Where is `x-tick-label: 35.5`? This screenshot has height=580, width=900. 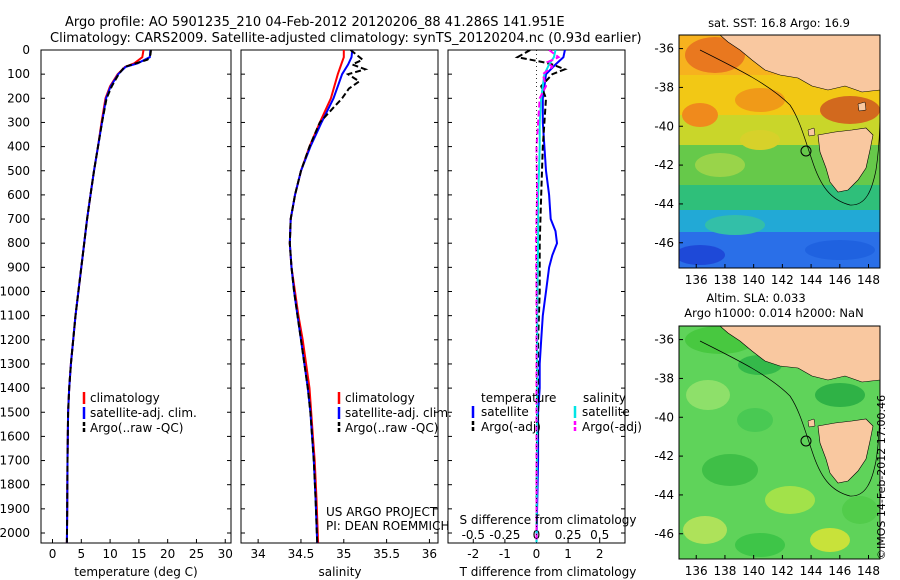 x-tick-label: 35.5 is located at coordinates (386, 554).